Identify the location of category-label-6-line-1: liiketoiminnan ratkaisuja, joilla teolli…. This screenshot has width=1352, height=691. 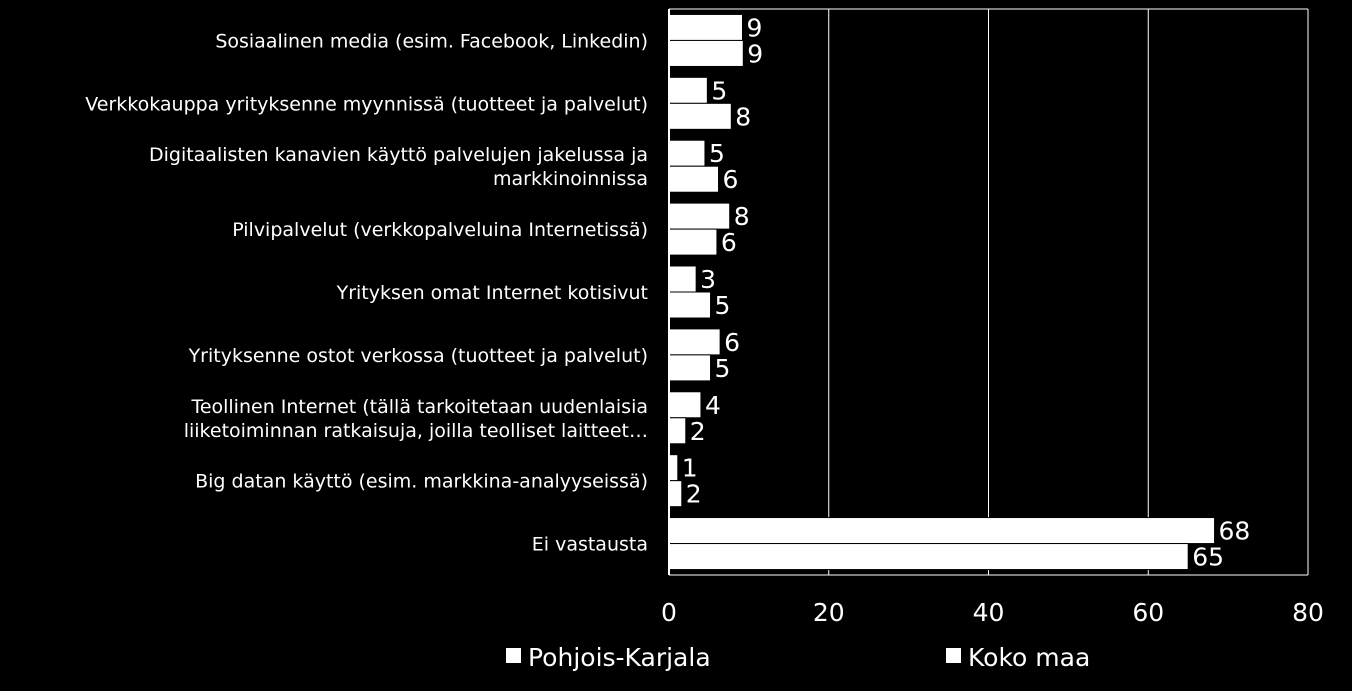
(416, 431).